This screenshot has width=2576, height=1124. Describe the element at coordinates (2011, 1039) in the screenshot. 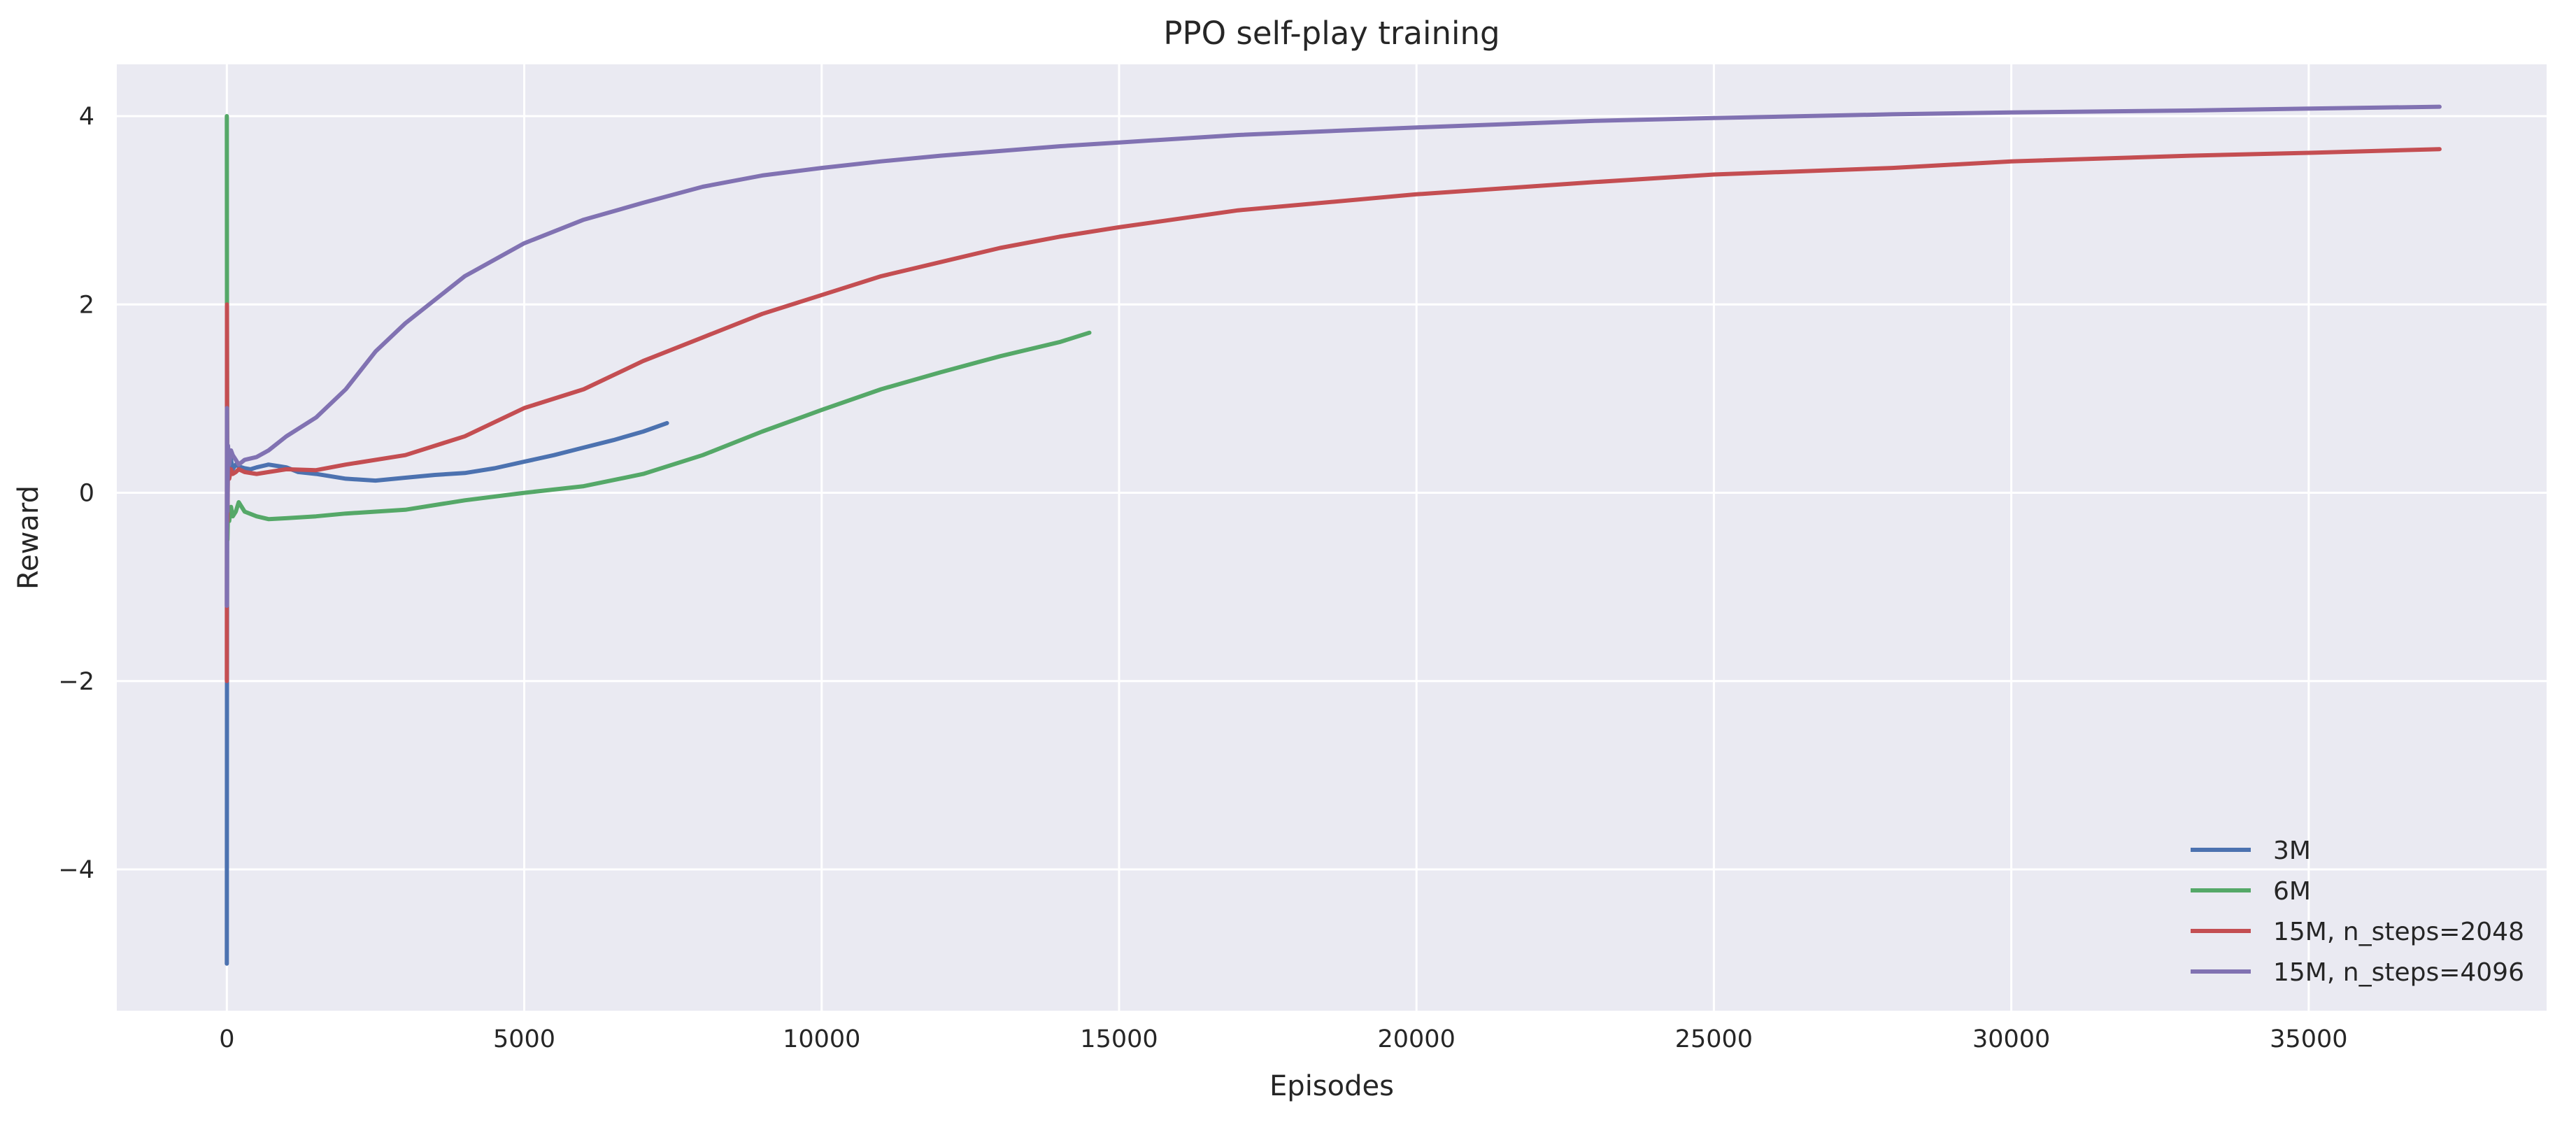

I see `x-tick-label: 30000` at that location.